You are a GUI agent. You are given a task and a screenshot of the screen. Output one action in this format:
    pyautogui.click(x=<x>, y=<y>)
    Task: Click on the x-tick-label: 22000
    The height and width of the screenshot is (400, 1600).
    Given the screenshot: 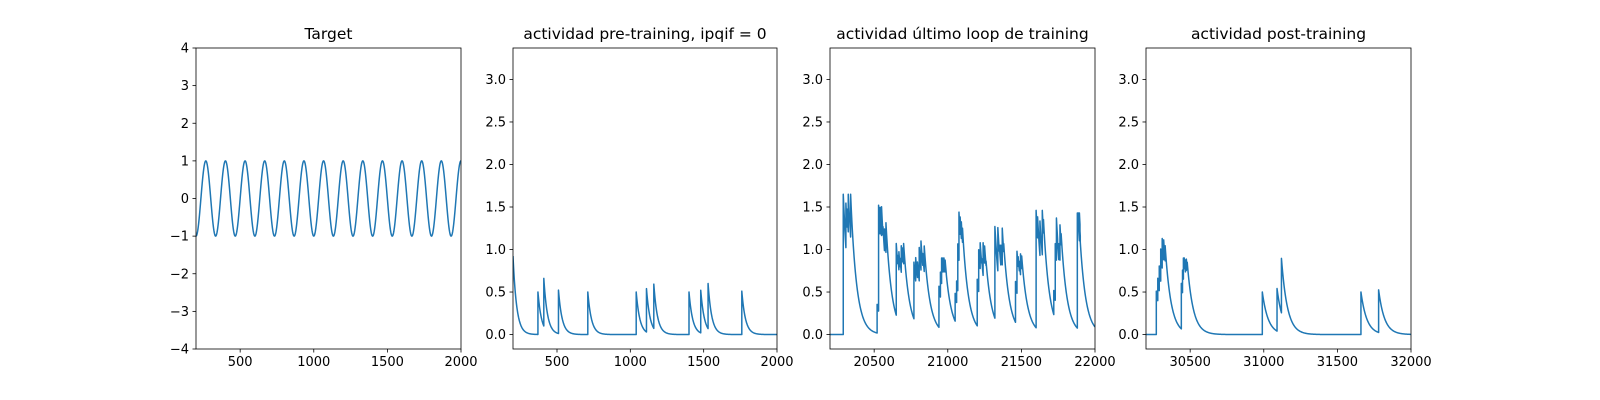 What is the action you would take?
    pyautogui.click(x=1094, y=362)
    